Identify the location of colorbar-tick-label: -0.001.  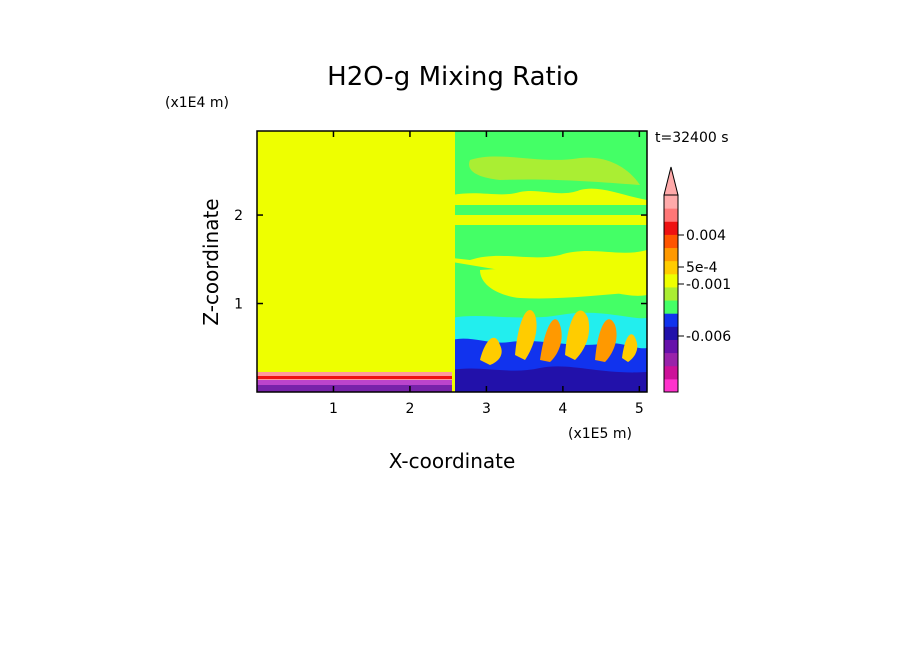
(708, 285).